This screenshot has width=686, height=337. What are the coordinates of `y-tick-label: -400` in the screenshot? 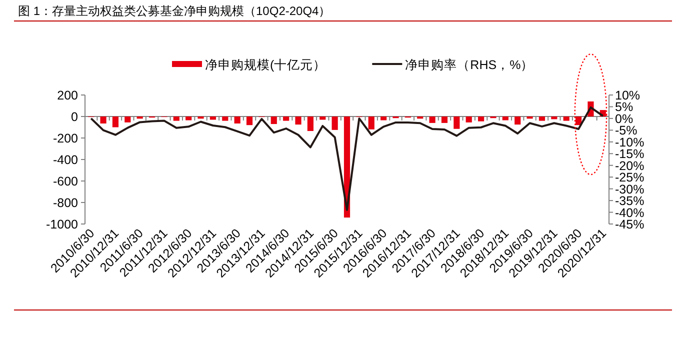 It's located at (65, 160).